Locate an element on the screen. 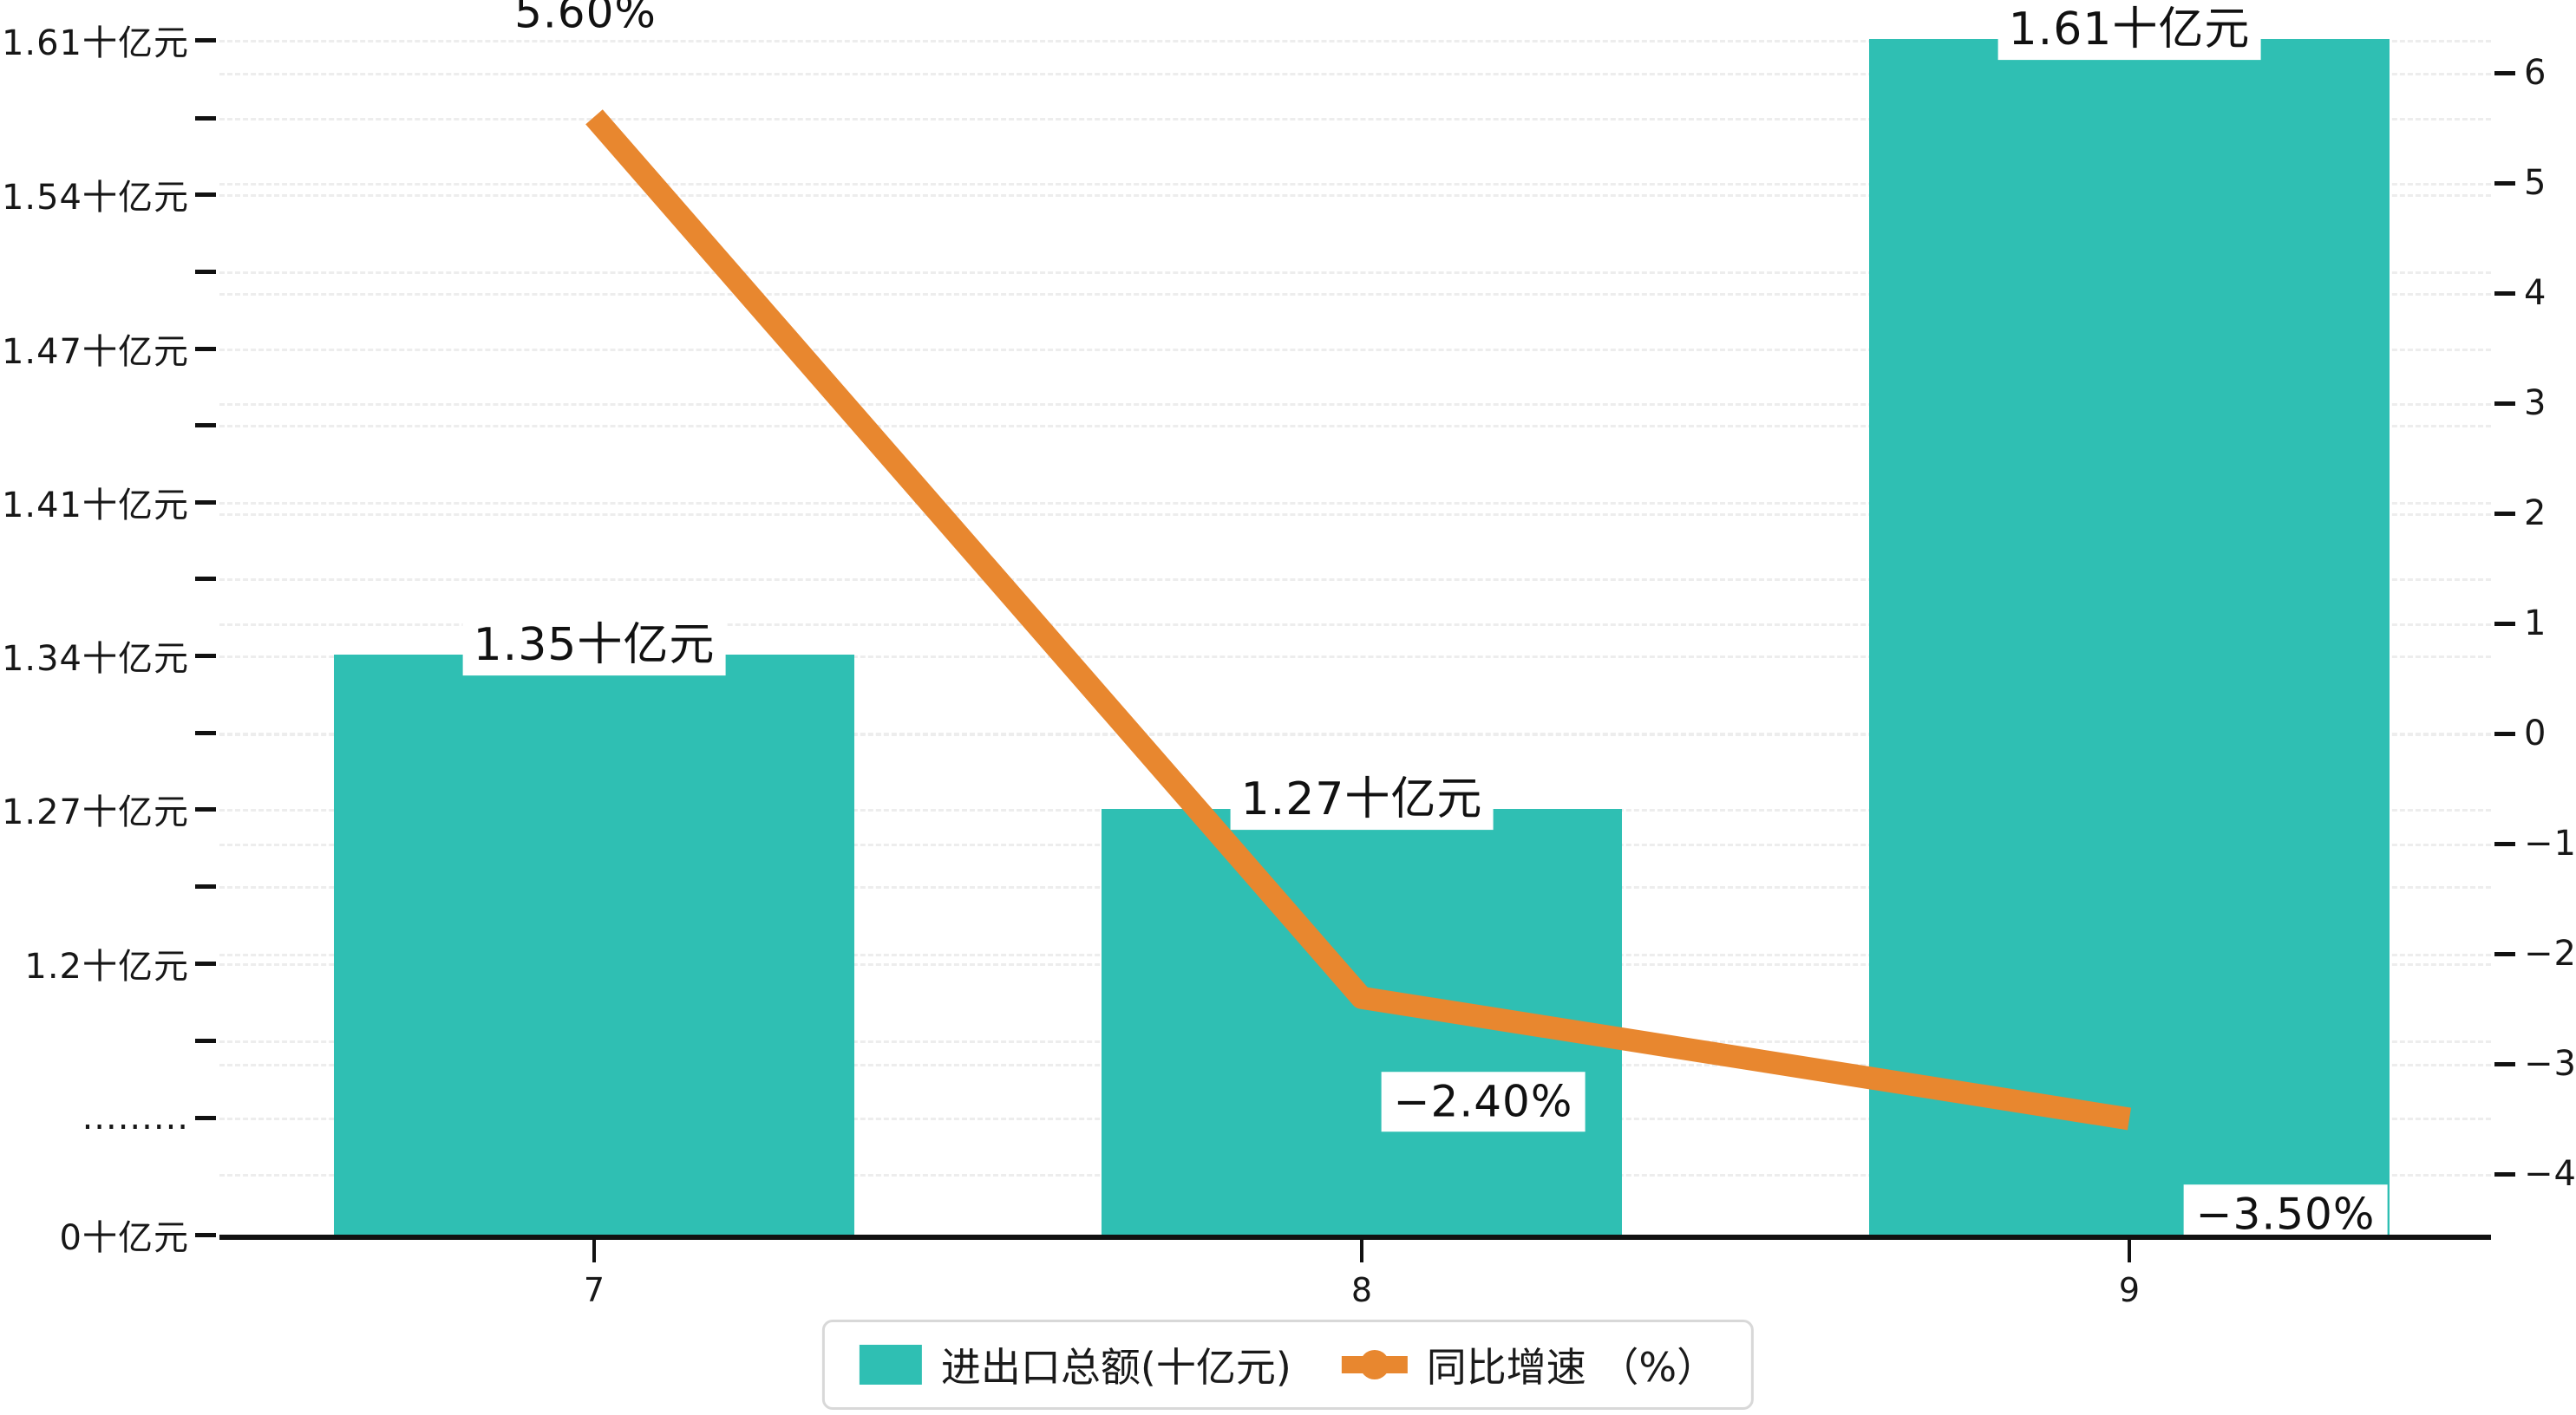  legend-square-icon is located at coordinates (890, 1365).